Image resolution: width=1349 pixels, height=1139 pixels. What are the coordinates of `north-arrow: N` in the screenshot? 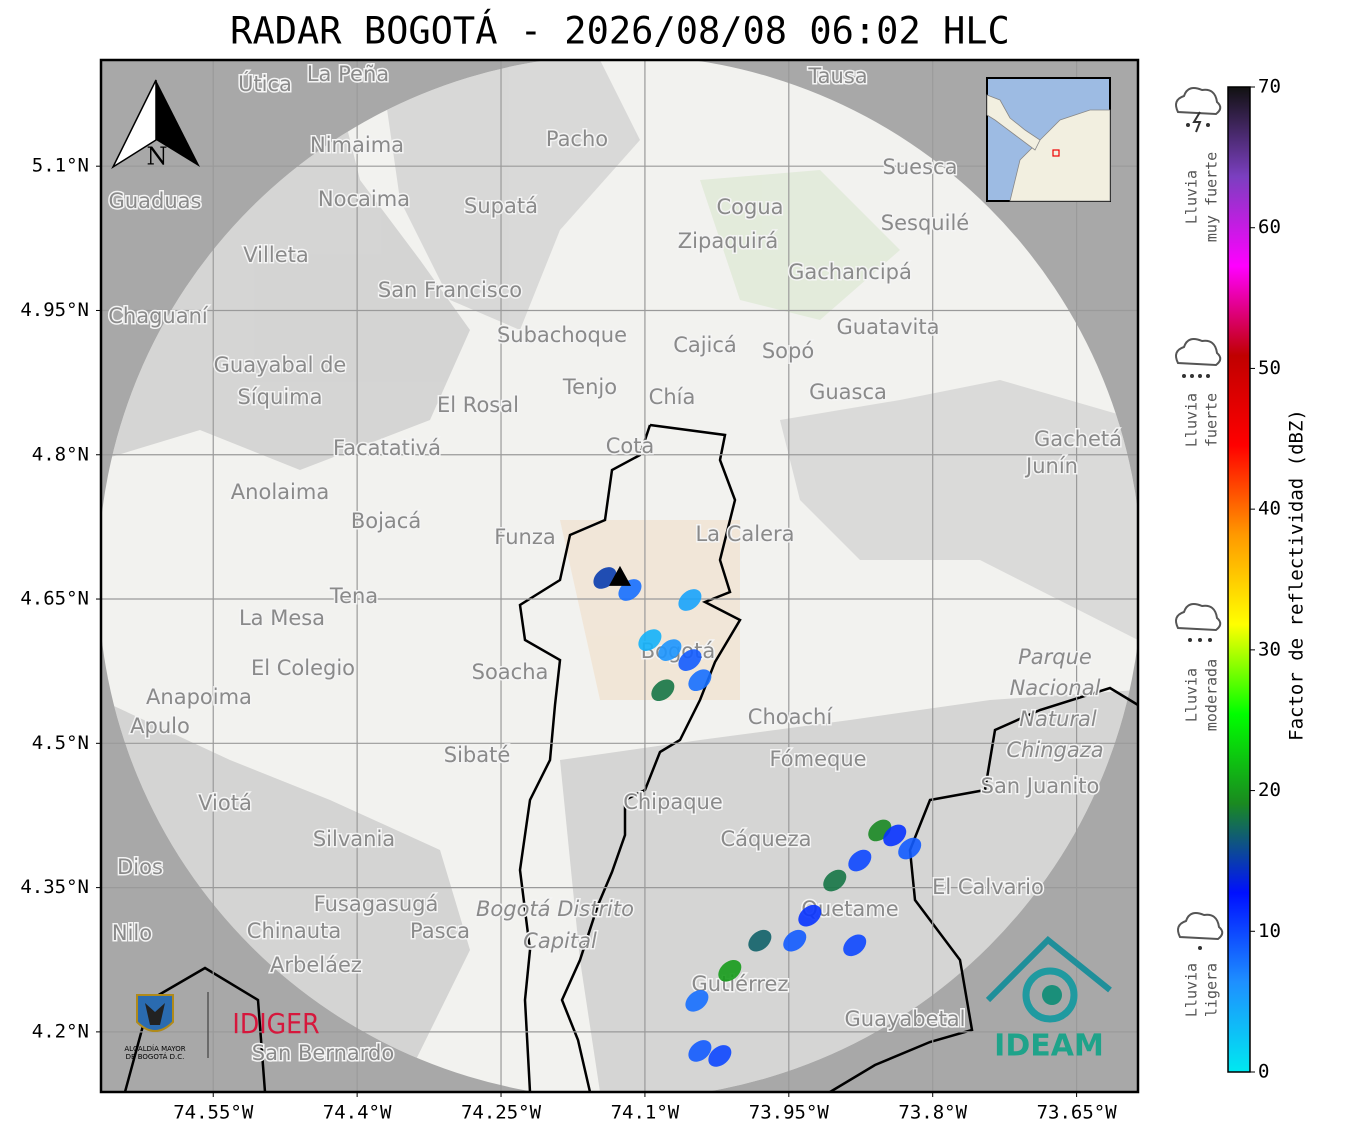 It's located at (155, 125).